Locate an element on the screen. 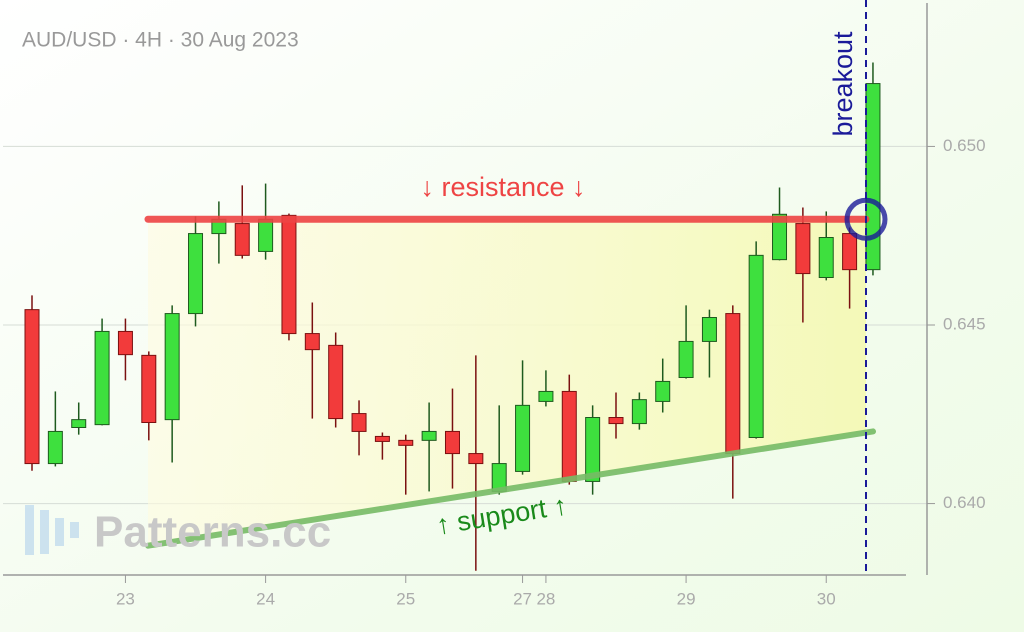  breakout-label: breakout is located at coordinates (843, 84).